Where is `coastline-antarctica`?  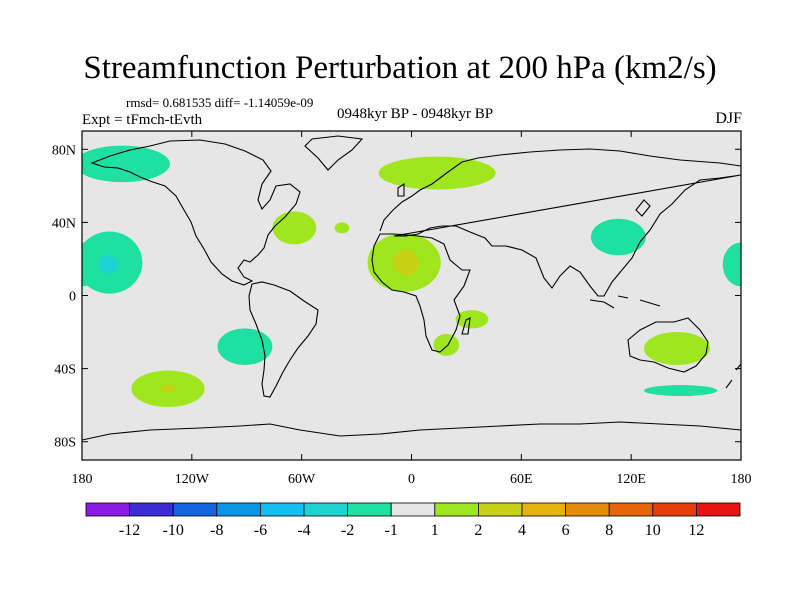 coastline-antarctica is located at coordinates (411, 431).